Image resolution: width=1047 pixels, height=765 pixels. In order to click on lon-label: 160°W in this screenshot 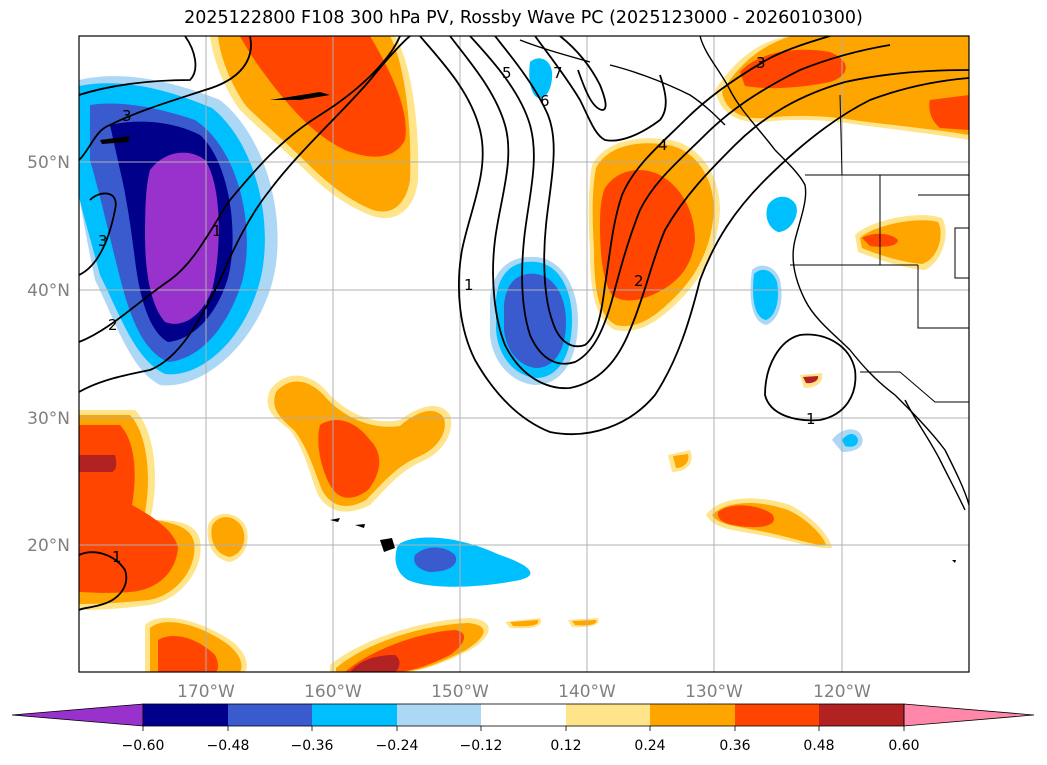, I will do `click(333, 692)`.